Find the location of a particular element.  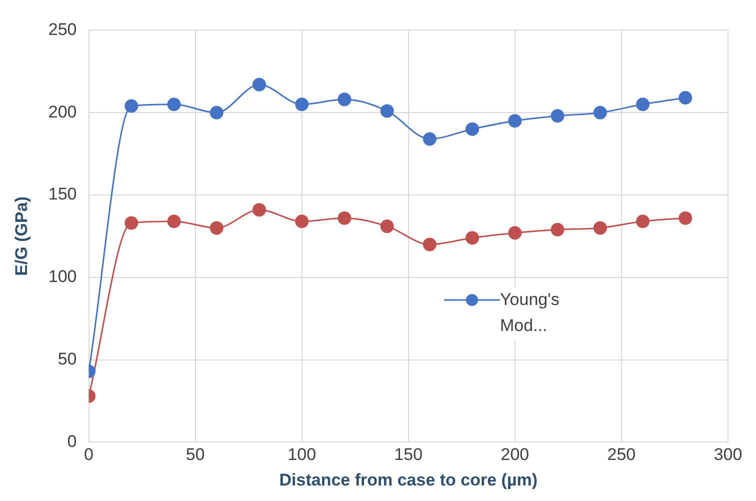

x-tick-label: 300 is located at coordinates (728, 454).